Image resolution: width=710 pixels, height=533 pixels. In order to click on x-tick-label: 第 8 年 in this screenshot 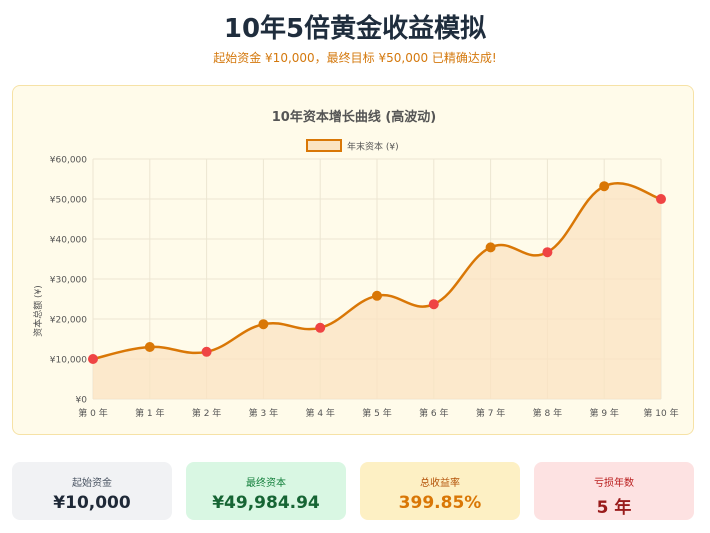, I will do `click(547, 413)`.